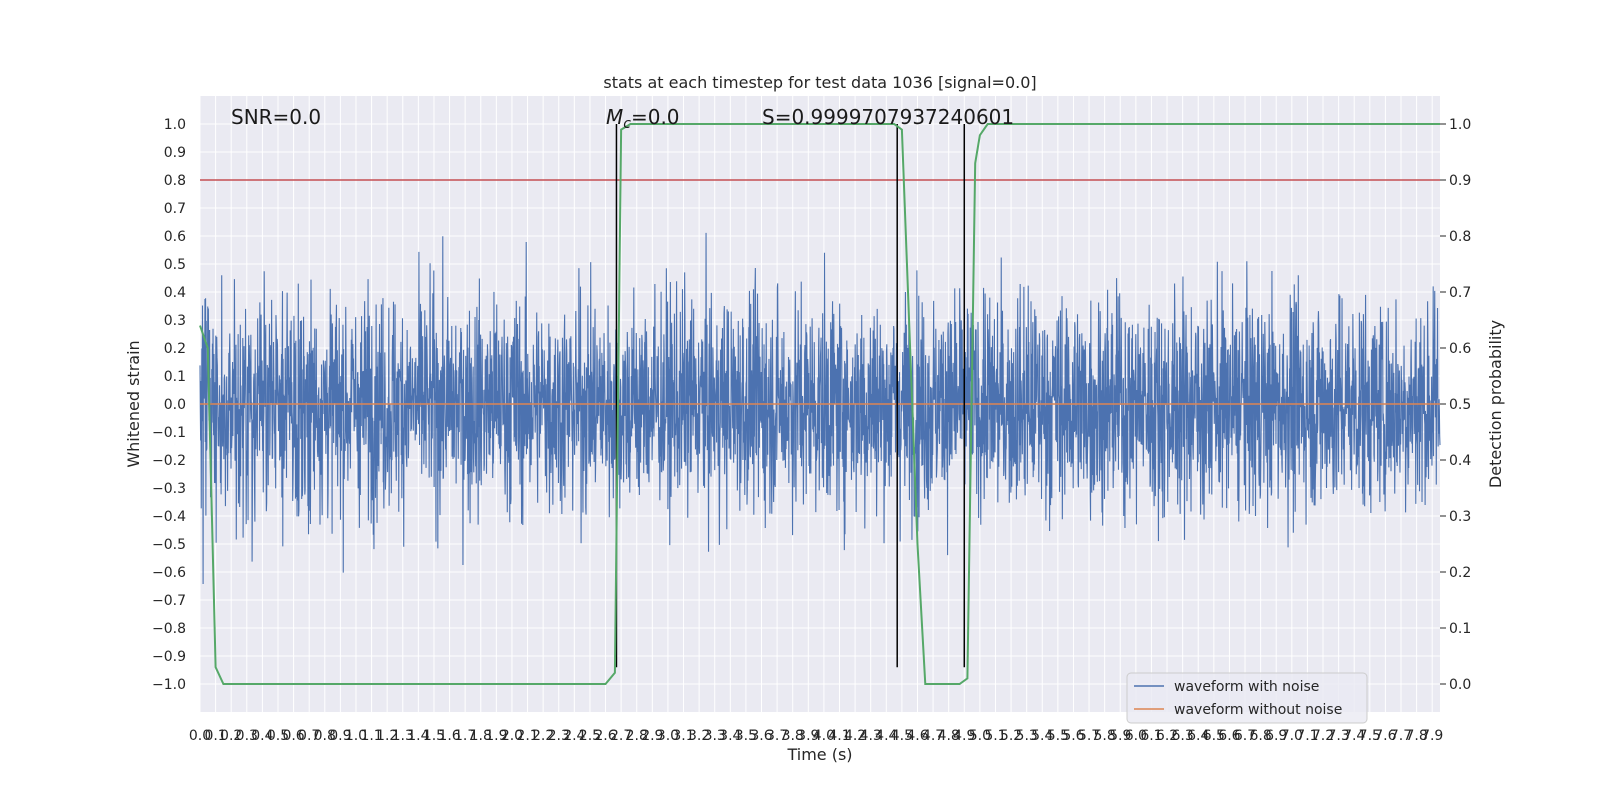 This screenshot has height=800, width=1600. Describe the element at coordinates (340, 736) in the screenshot. I see `x-tick-label-9: 0.9` at that location.